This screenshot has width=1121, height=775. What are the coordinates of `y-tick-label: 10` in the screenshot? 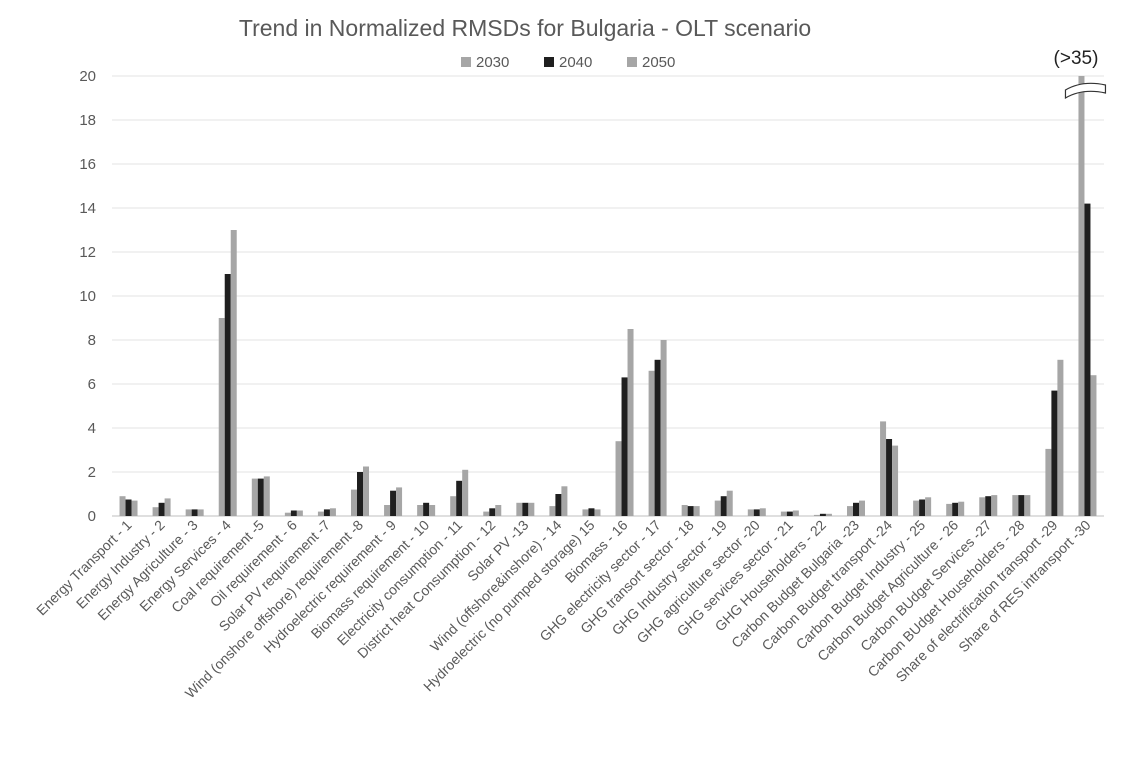 It's located at (87, 296).